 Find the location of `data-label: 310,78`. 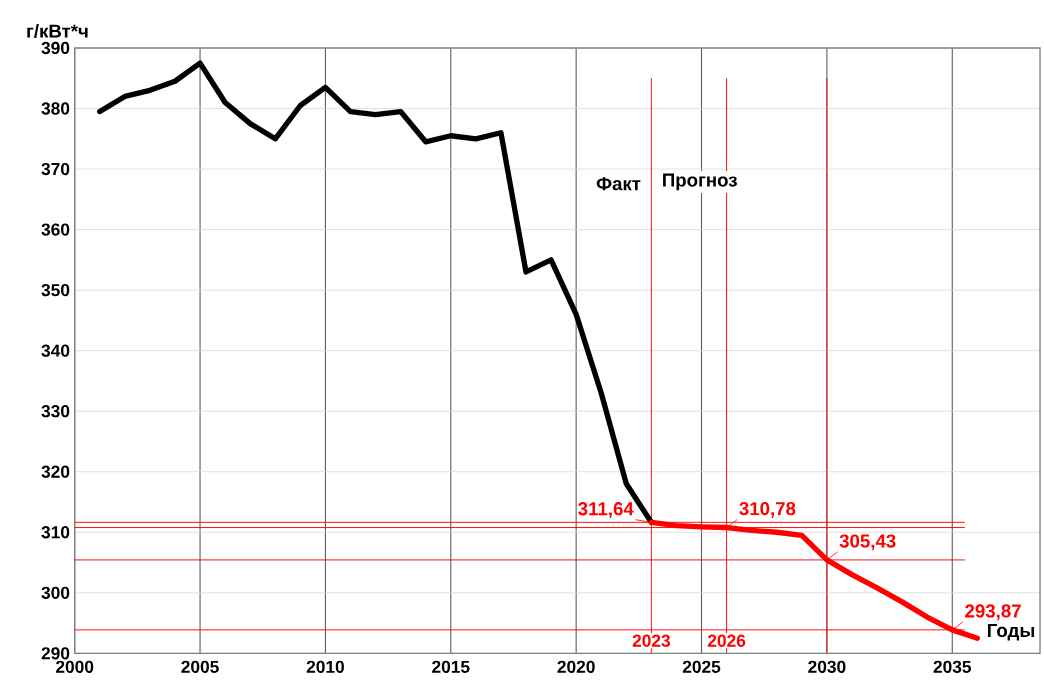

data-label: 310,78 is located at coordinates (767, 510).